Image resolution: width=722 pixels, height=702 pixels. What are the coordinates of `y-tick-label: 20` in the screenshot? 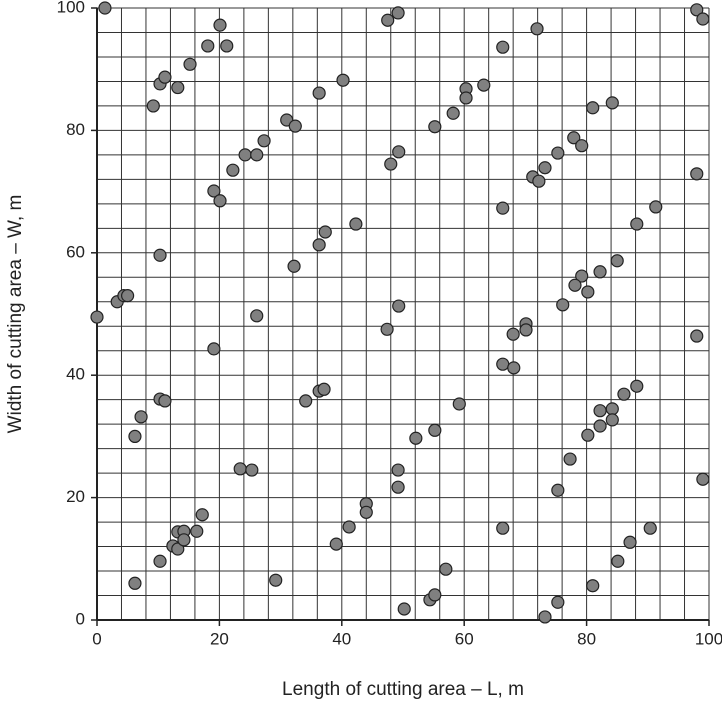 It's located at (75, 496).